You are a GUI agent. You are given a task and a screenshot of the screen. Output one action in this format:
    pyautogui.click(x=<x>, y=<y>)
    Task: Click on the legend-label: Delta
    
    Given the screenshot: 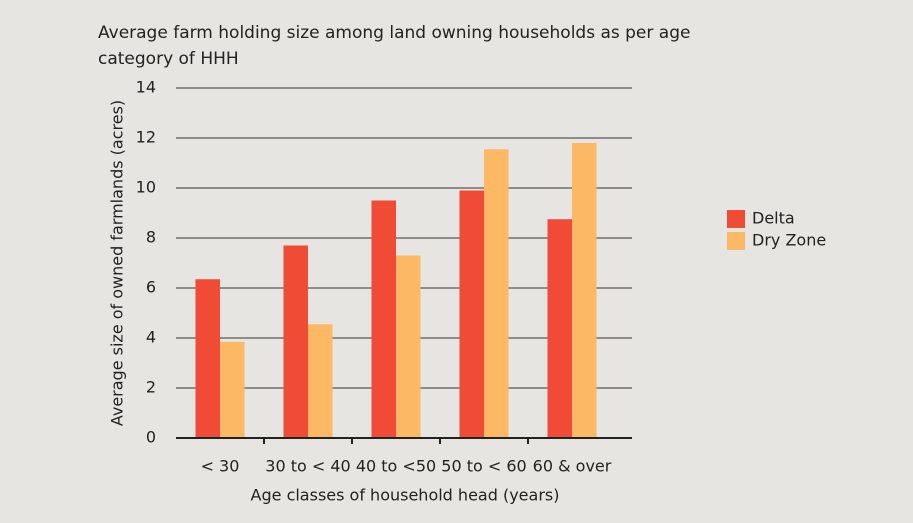 What is the action you would take?
    pyautogui.click(x=773, y=218)
    